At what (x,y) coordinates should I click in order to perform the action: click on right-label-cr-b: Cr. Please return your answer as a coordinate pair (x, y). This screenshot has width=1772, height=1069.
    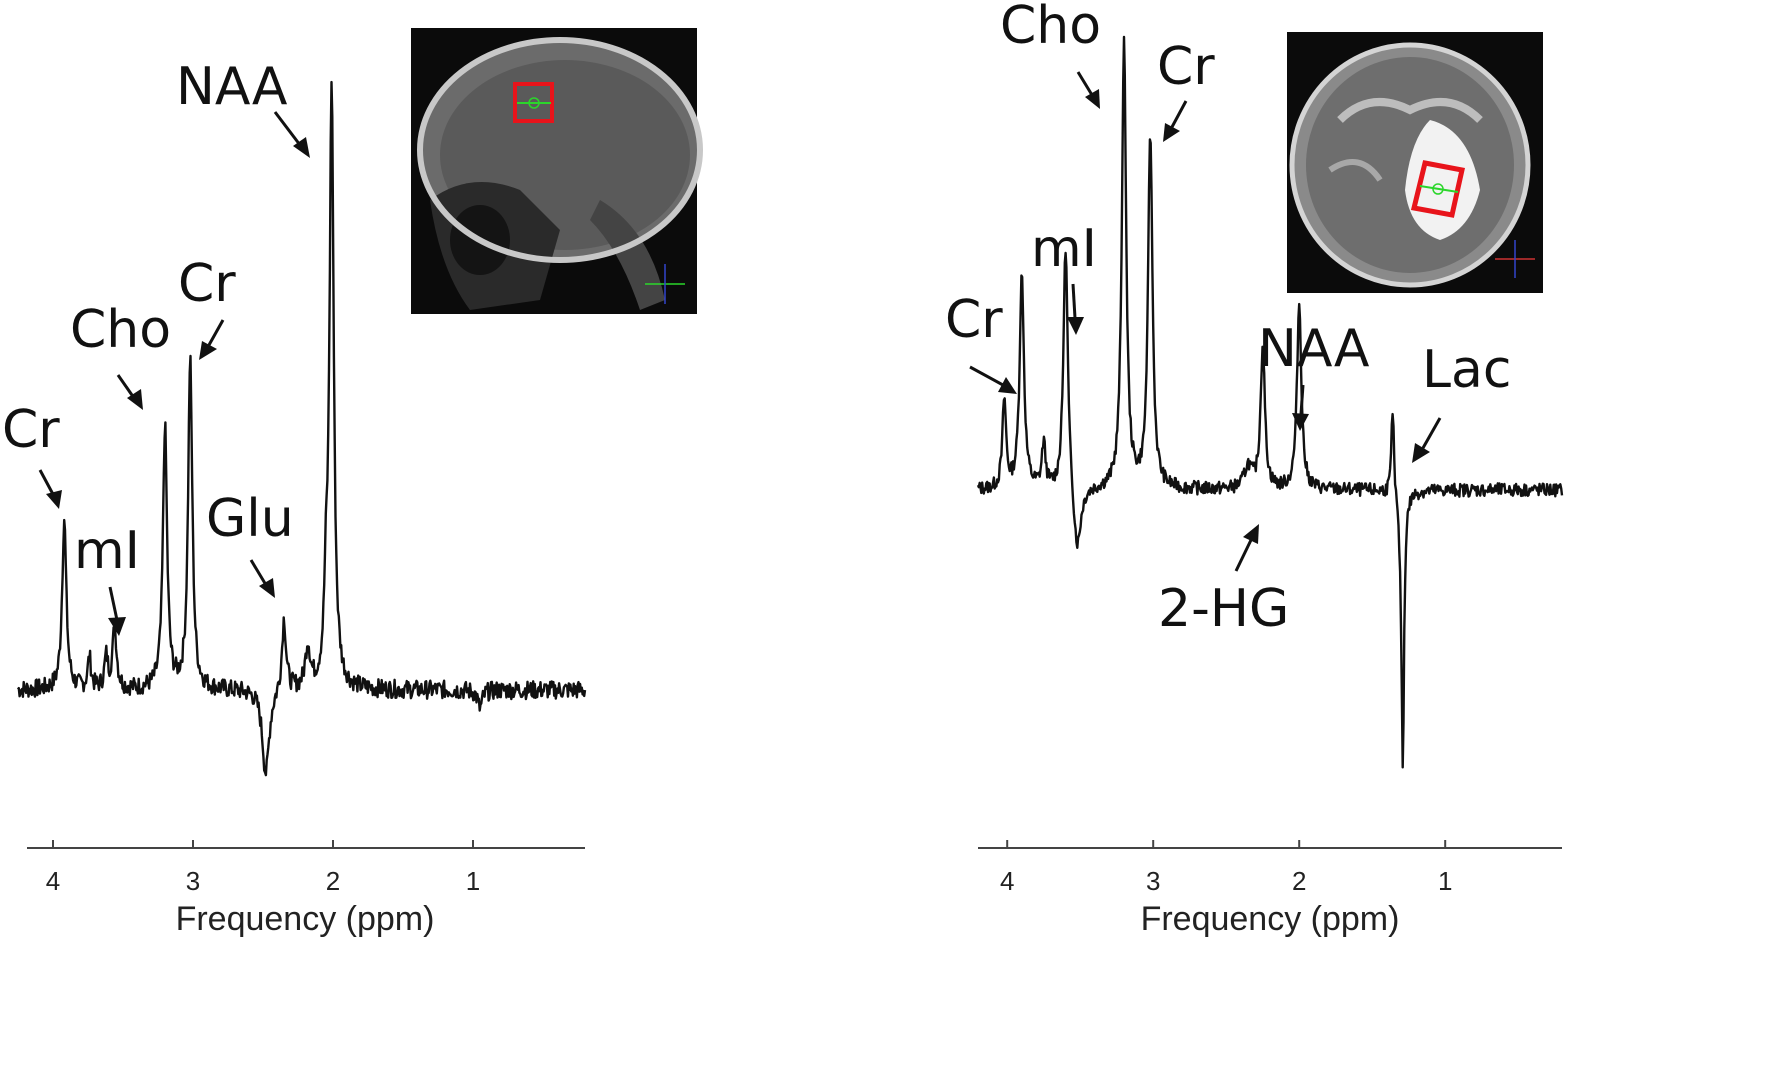
    Looking at the image, I should click on (1186, 67).